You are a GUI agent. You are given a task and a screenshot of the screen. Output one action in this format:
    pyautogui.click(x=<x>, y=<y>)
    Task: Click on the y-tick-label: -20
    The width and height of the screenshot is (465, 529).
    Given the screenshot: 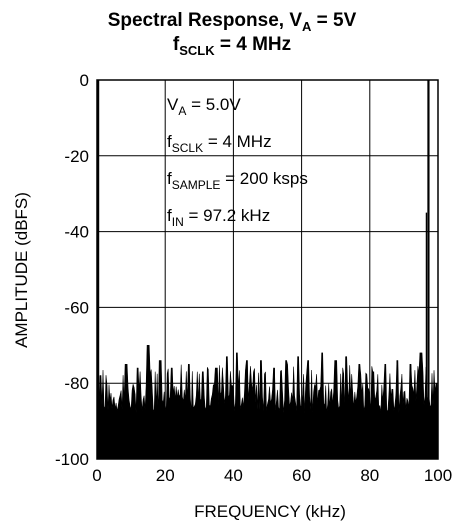 What is the action you would take?
    pyautogui.click(x=76, y=156)
    